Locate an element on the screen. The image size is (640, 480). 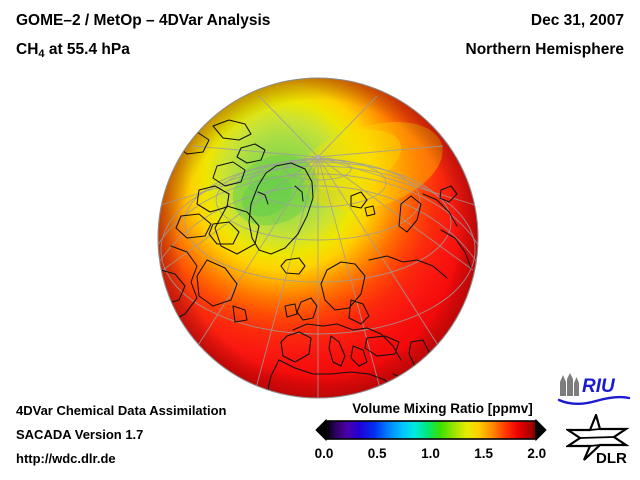
hemisphere-label: Northern Hemisphere is located at coordinates (544, 49).